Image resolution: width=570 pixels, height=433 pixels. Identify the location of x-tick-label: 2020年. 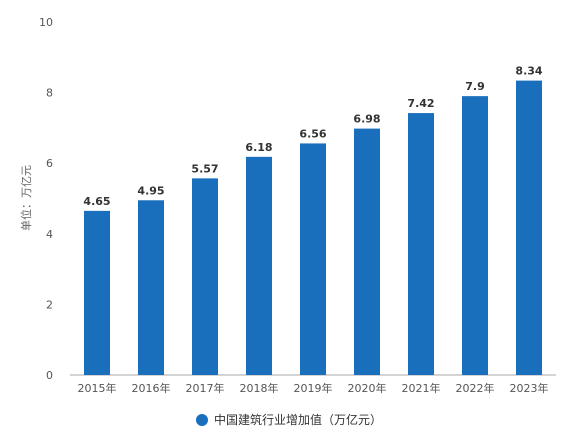
(367, 388).